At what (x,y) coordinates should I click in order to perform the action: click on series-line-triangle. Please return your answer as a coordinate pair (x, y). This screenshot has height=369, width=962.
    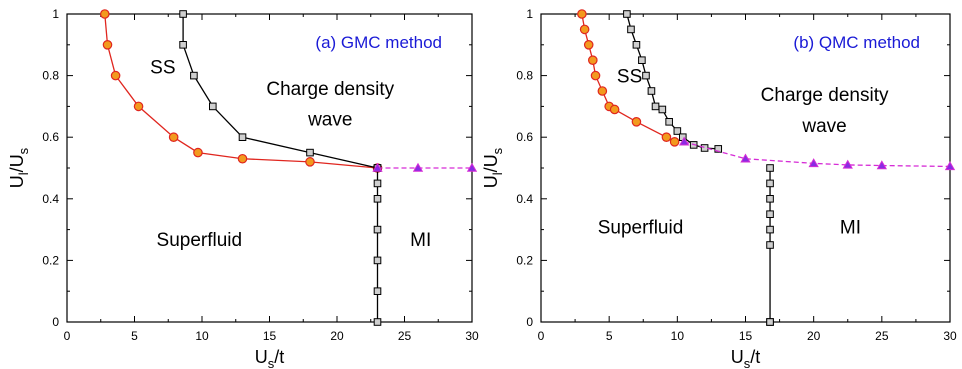
    Looking at the image, I should click on (817, 154).